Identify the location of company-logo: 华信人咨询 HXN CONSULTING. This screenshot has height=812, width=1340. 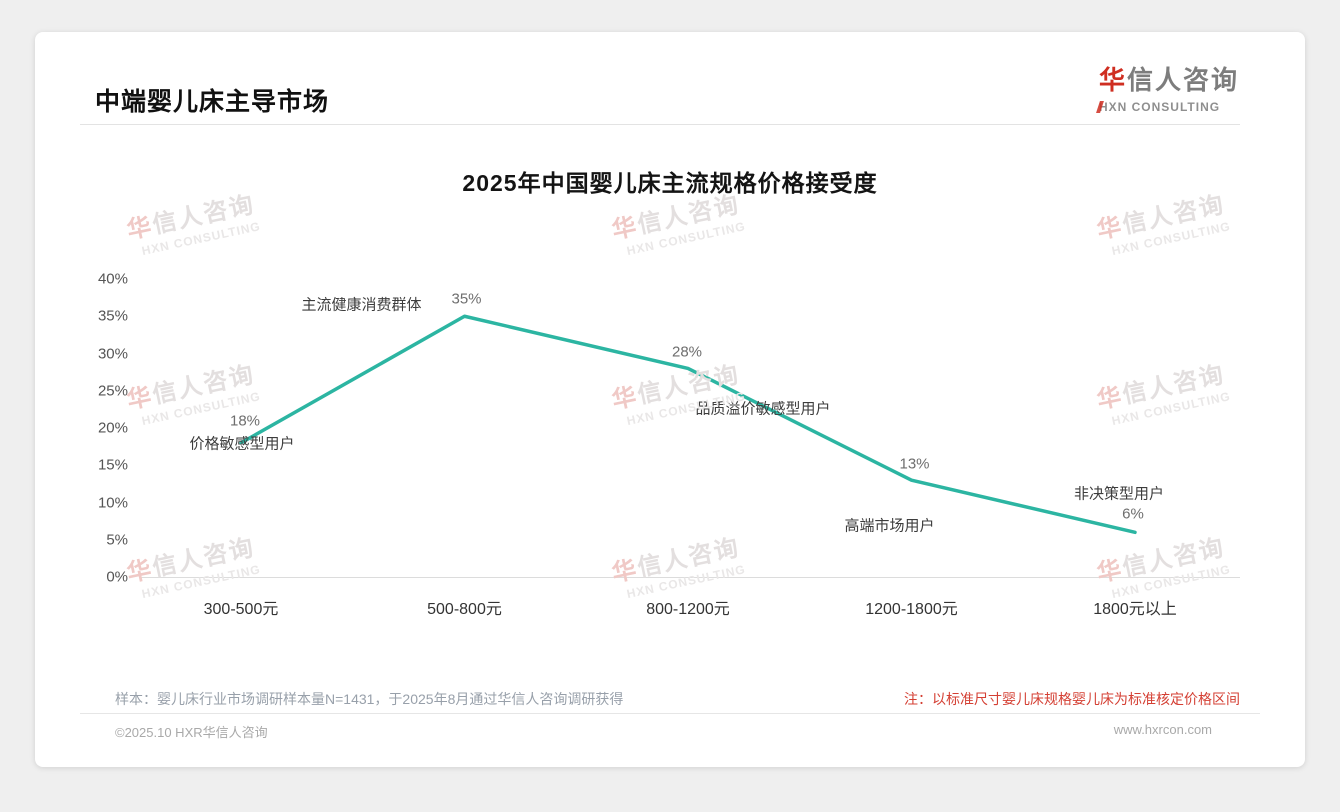
(1167, 87).